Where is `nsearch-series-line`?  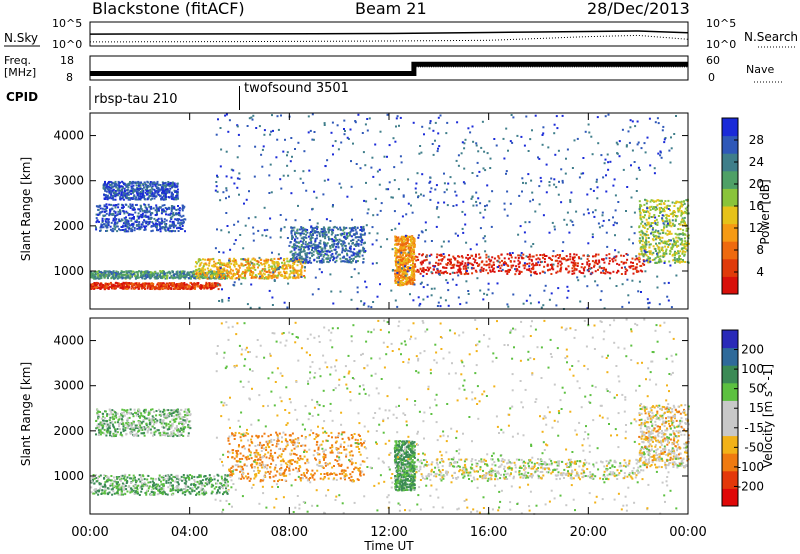 nsearch-series-line is located at coordinates (389, 38).